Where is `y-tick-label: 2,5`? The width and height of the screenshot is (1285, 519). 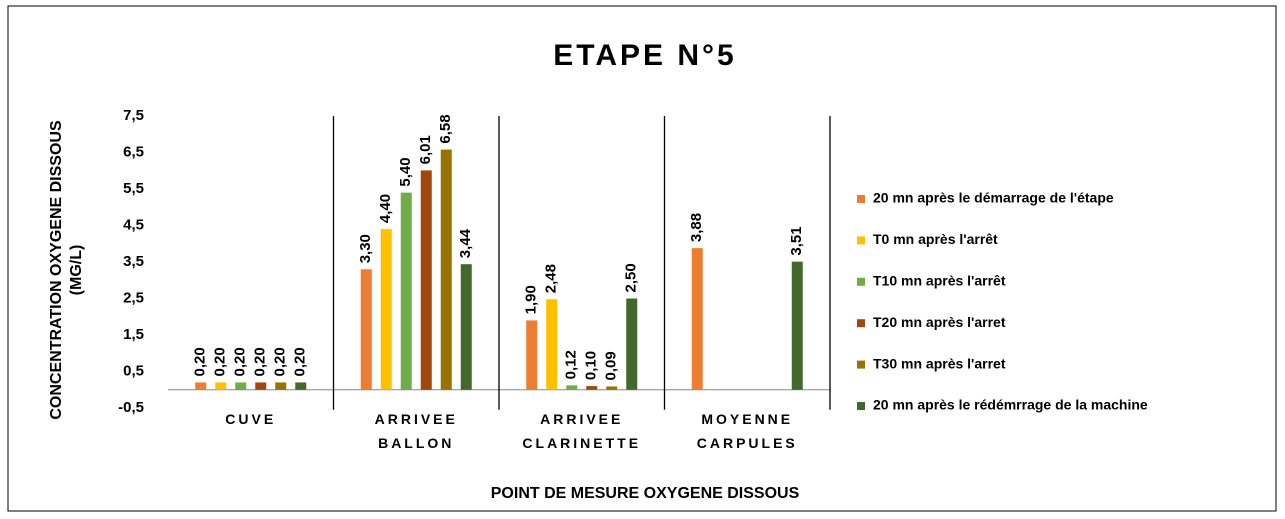
y-tick-label: 2,5 is located at coordinates (133, 297).